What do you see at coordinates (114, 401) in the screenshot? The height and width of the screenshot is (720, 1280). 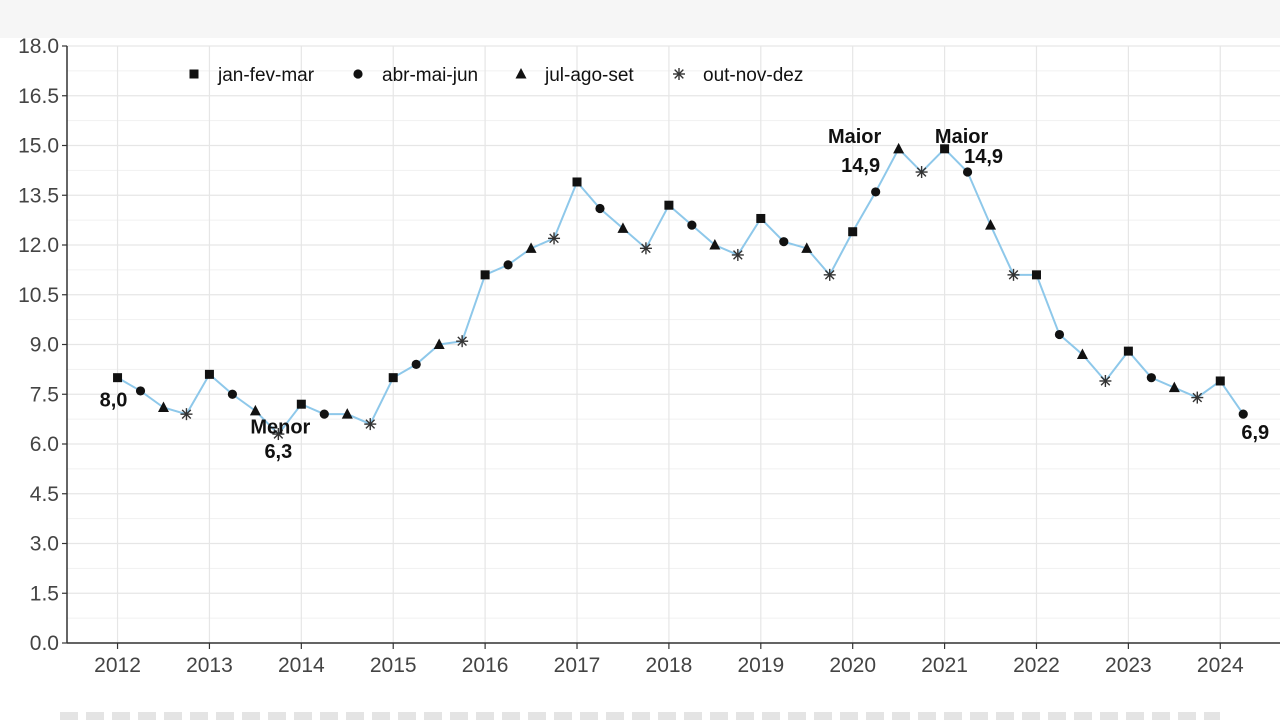 I see `annotation-label: 8,0` at bounding box center [114, 401].